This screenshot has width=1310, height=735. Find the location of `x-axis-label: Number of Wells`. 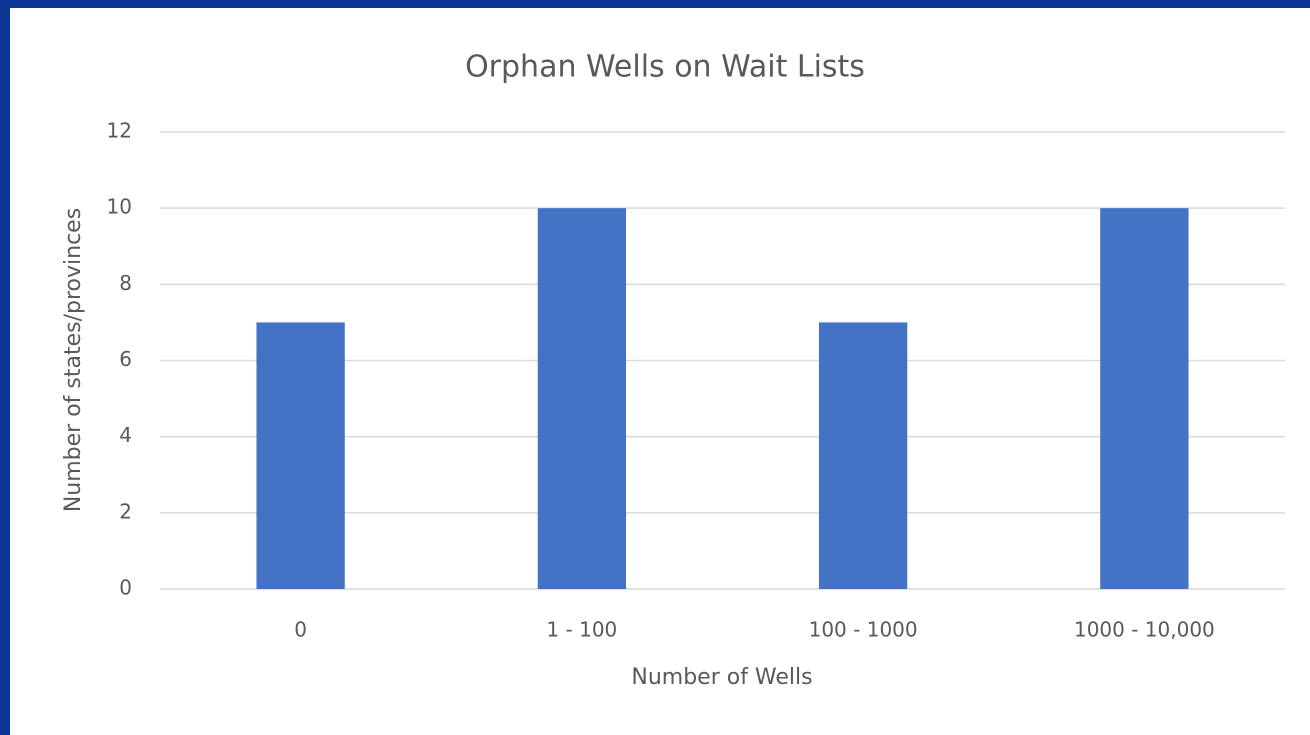

x-axis-label: Number of Wells is located at coordinates (721, 677).